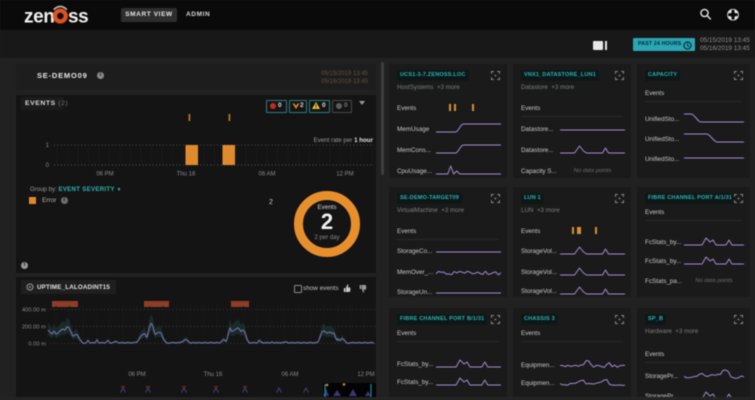 The width and height of the screenshot is (755, 400). Describe the element at coordinates (37, 345) in the screenshot. I see `svg-text: 0.00 m` at that location.